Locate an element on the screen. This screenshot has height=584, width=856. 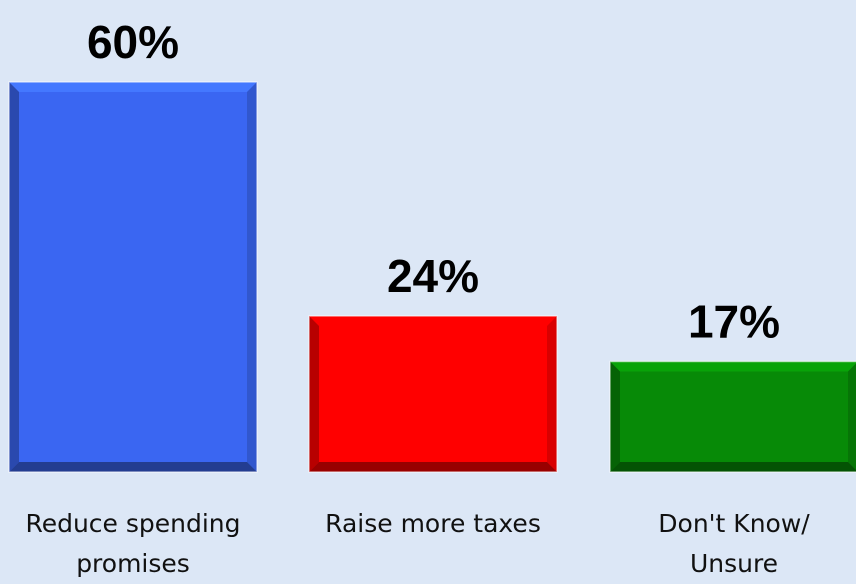
category-label-2: Raise more taxes is located at coordinates (433, 523).